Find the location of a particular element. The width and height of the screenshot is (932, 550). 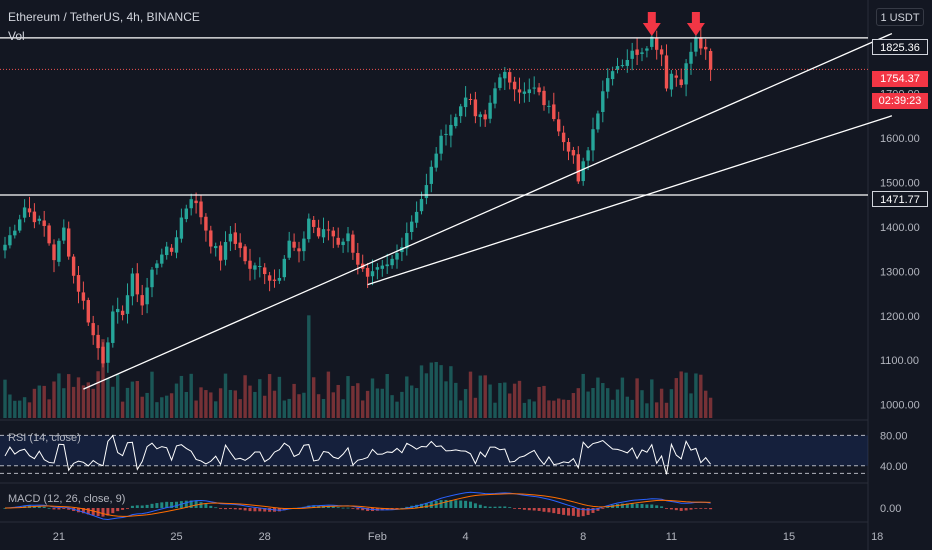

currency-selector: 1 USDT is located at coordinates (900, 17).